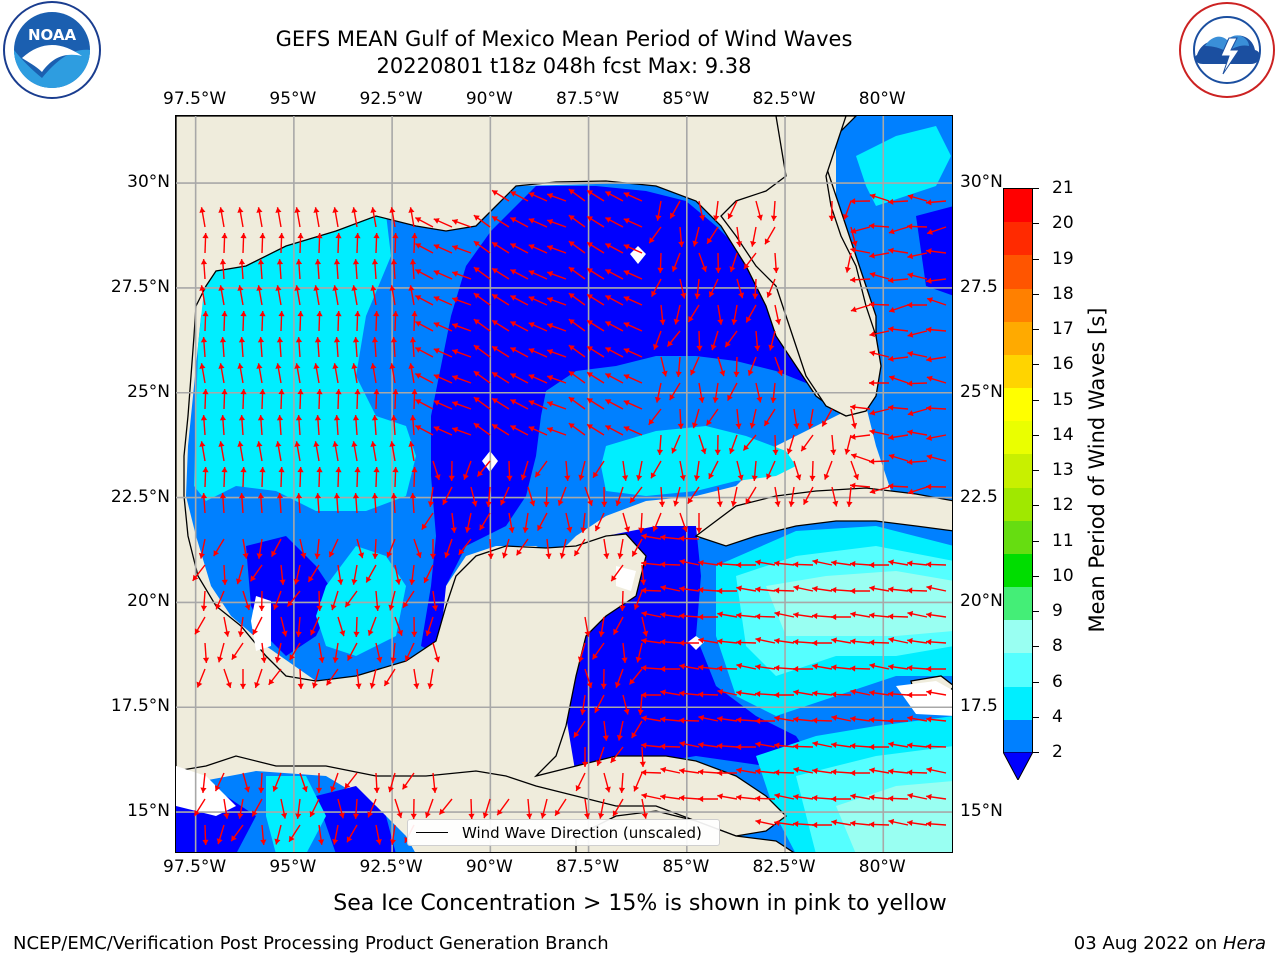 The width and height of the screenshot is (1280, 960). What do you see at coordinates (903, 166) in the screenshot?
I see `band-4-6-atlantic` at bounding box center [903, 166].